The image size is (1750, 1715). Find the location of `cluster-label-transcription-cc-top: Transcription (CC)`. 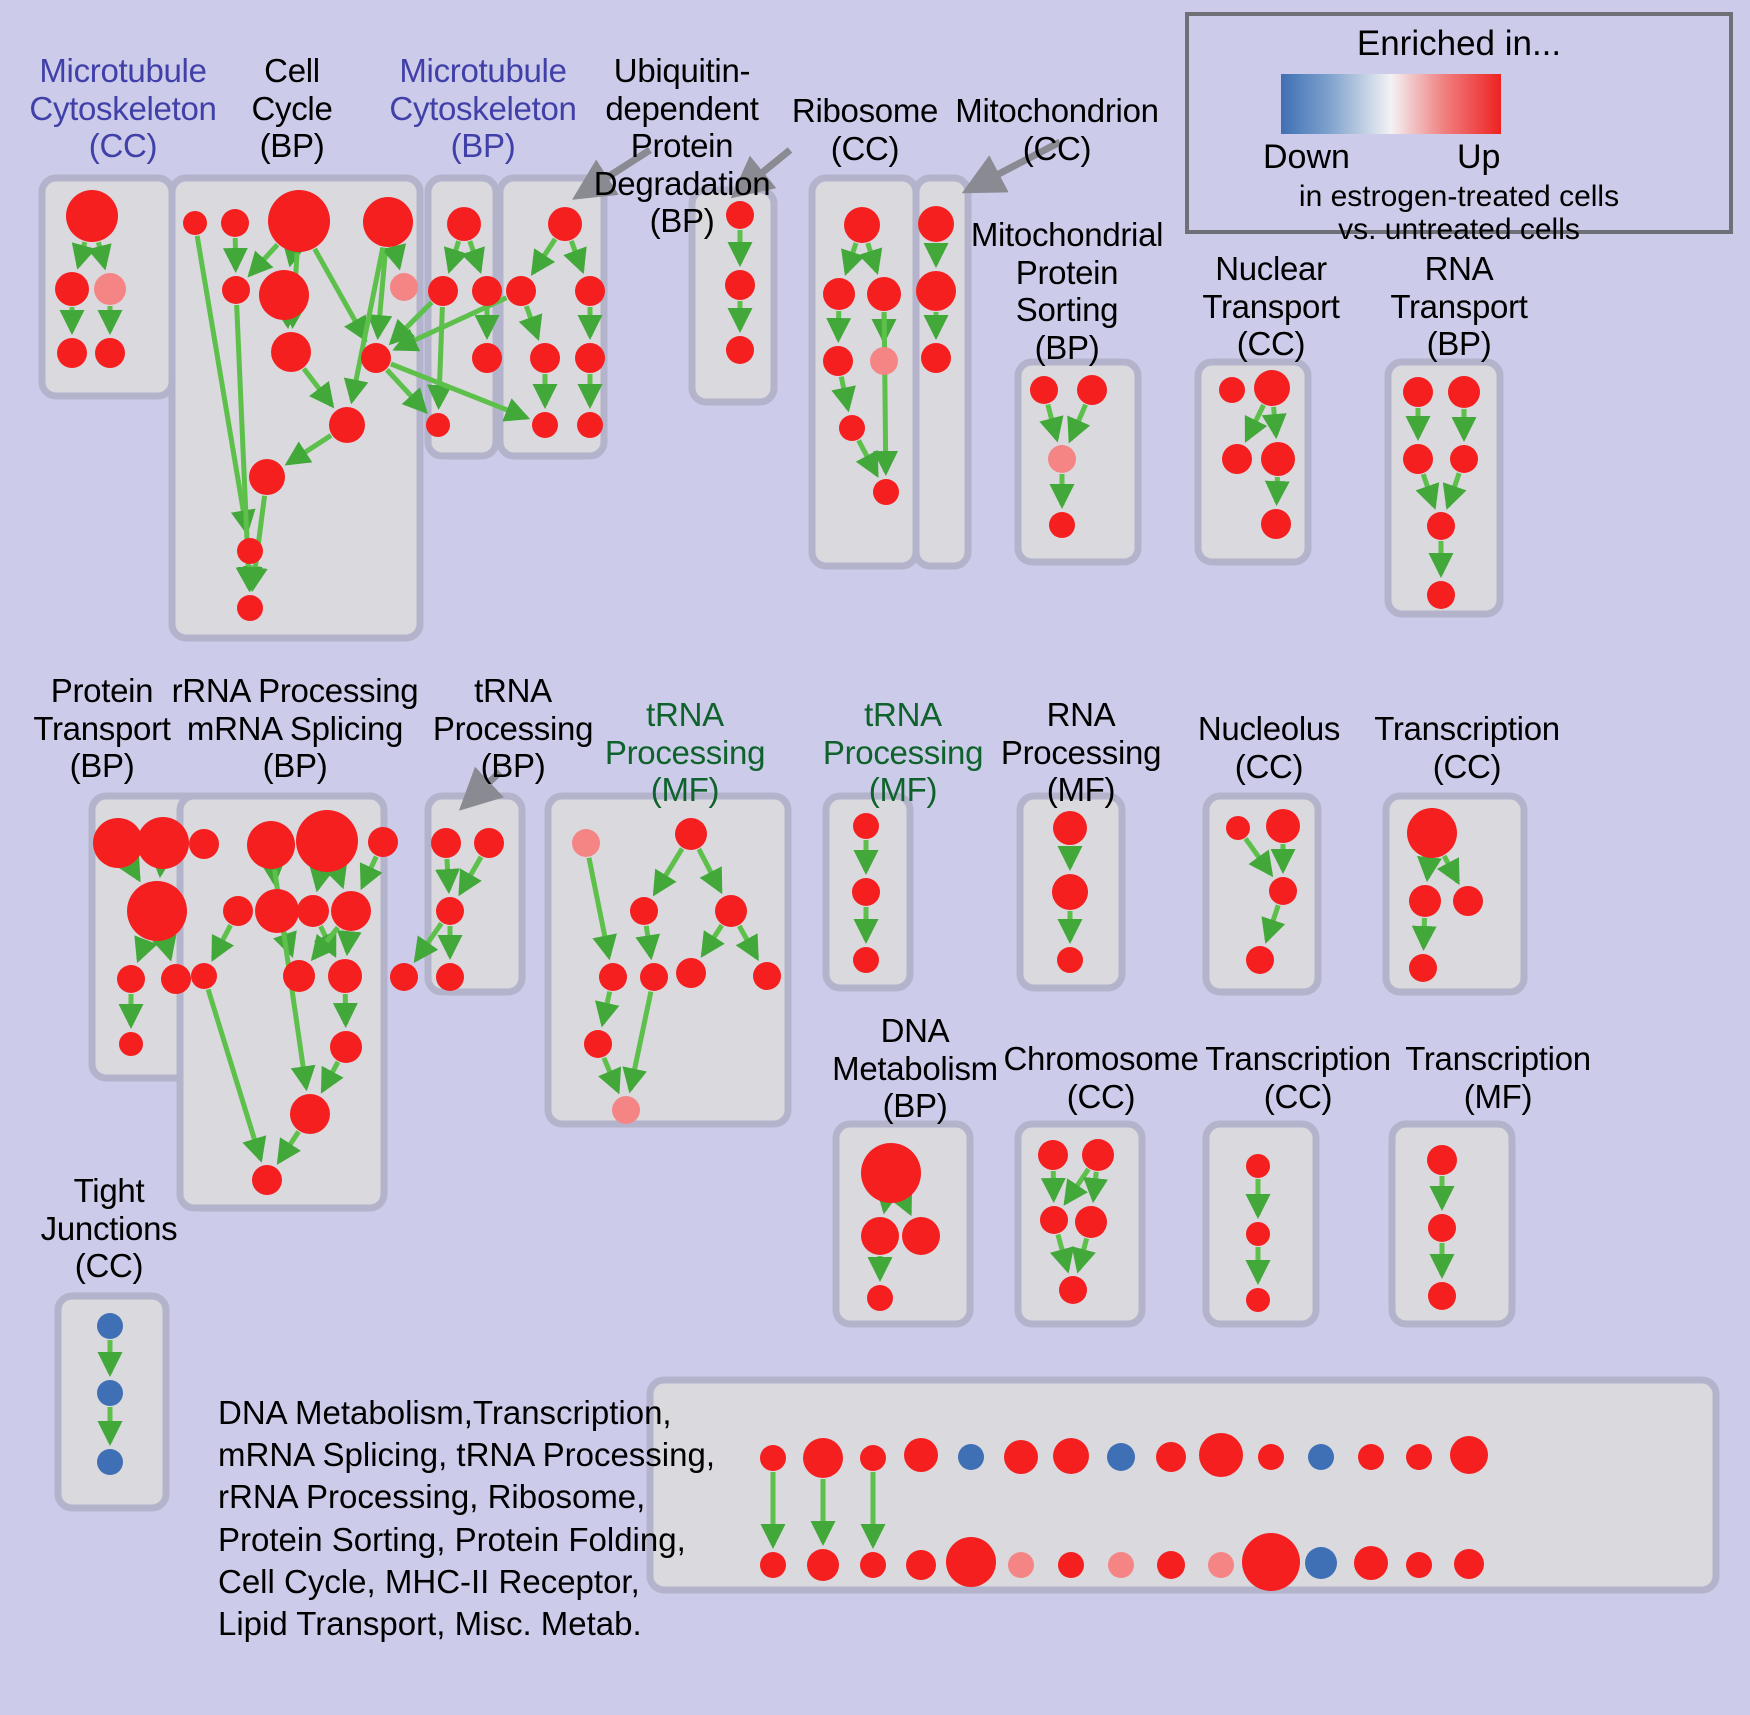

cluster-label-transcription-cc-top: Transcription (CC) is located at coordinates (1467, 747).